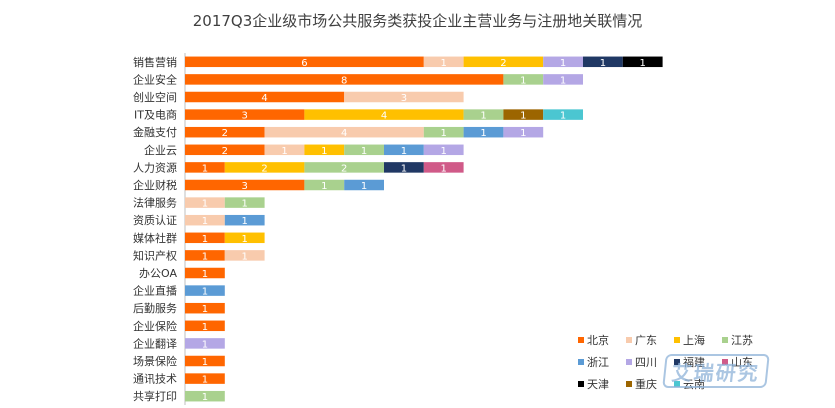 The width and height of the screenshot is (835, 408). What do you see at coordinates (598, 340) in the screenshot?
I see `legend-label: 北京` at bounding box center [598, 340].